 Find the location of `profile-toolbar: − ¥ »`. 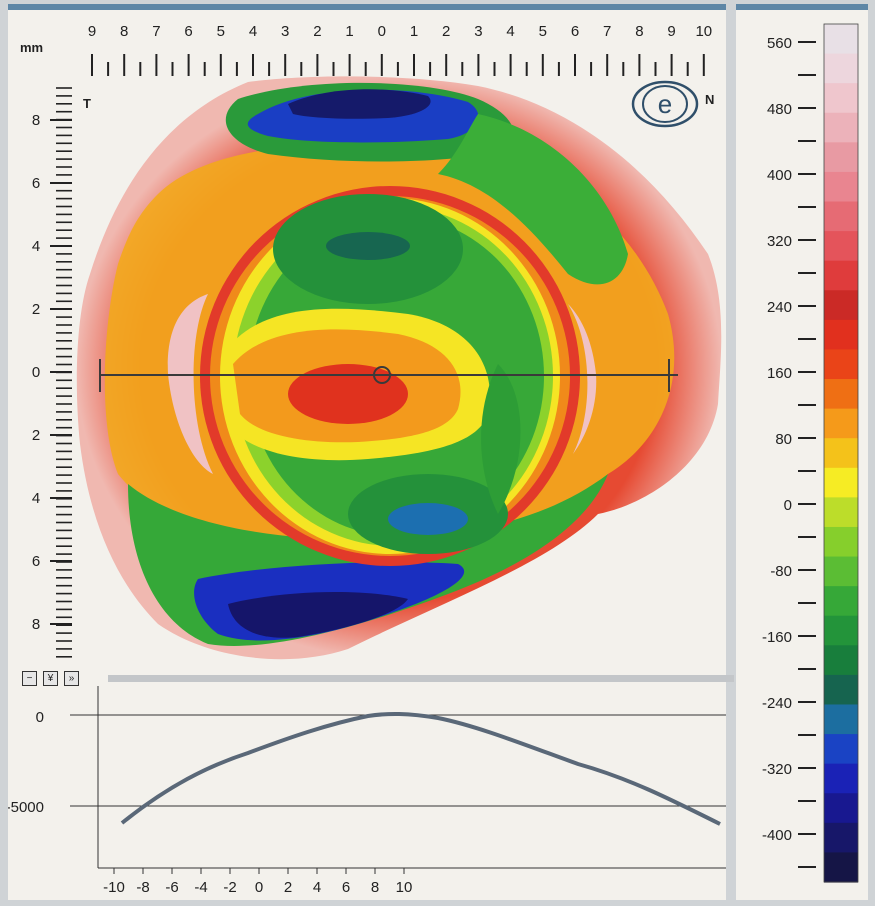

profile-toolbar: − ¥ » is located at coordinates (50, 678).